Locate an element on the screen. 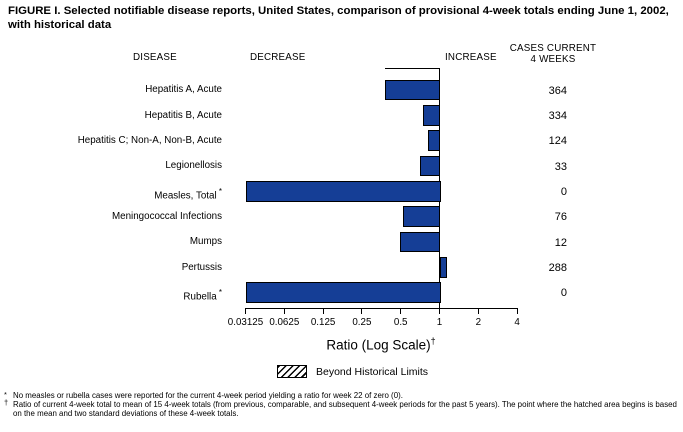 This screenshot has height=432, width=683. x-axis-title: Ratio (Log Scale)† is located at coordinates (381, 344).